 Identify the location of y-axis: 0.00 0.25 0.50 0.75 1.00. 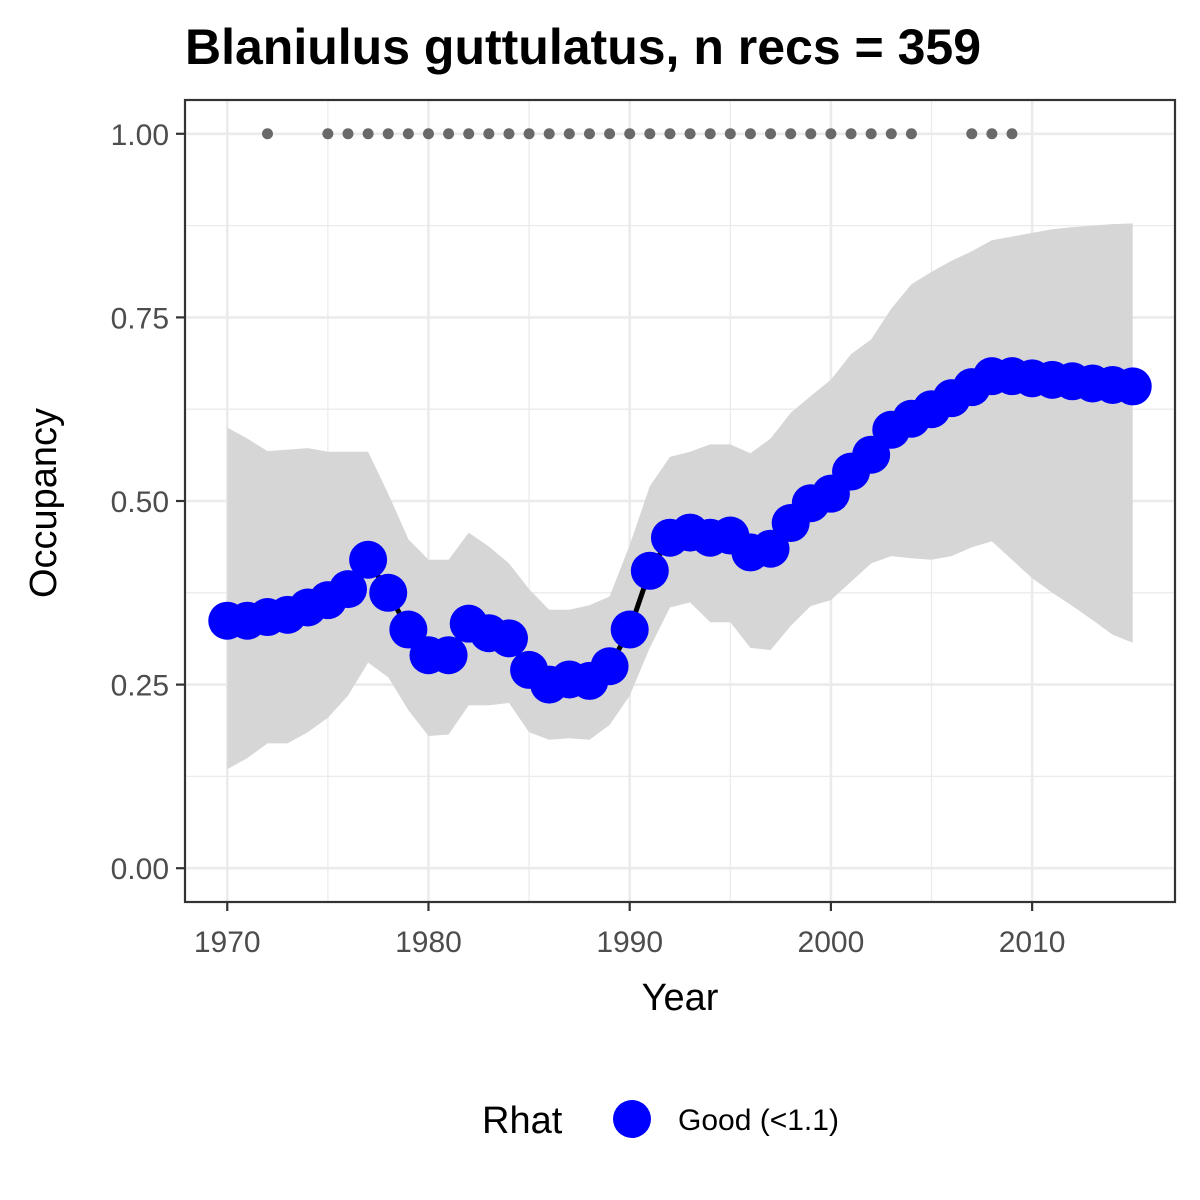
(148, 502).